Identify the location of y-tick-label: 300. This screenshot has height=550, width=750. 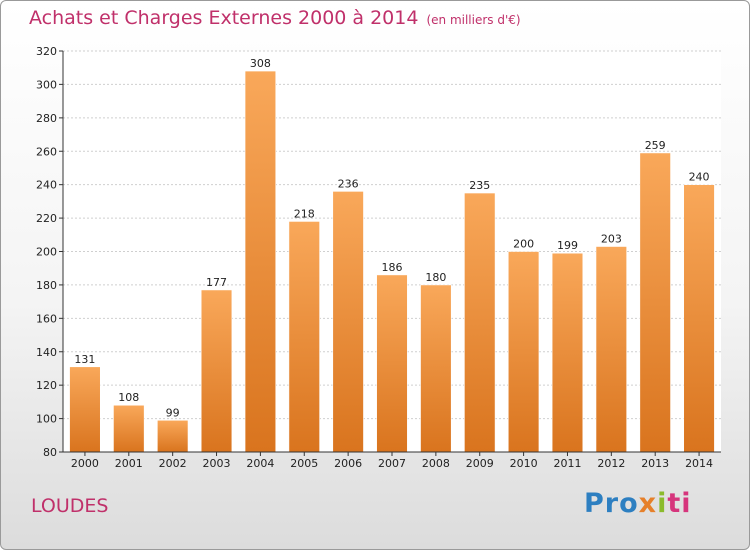
(46, 84).